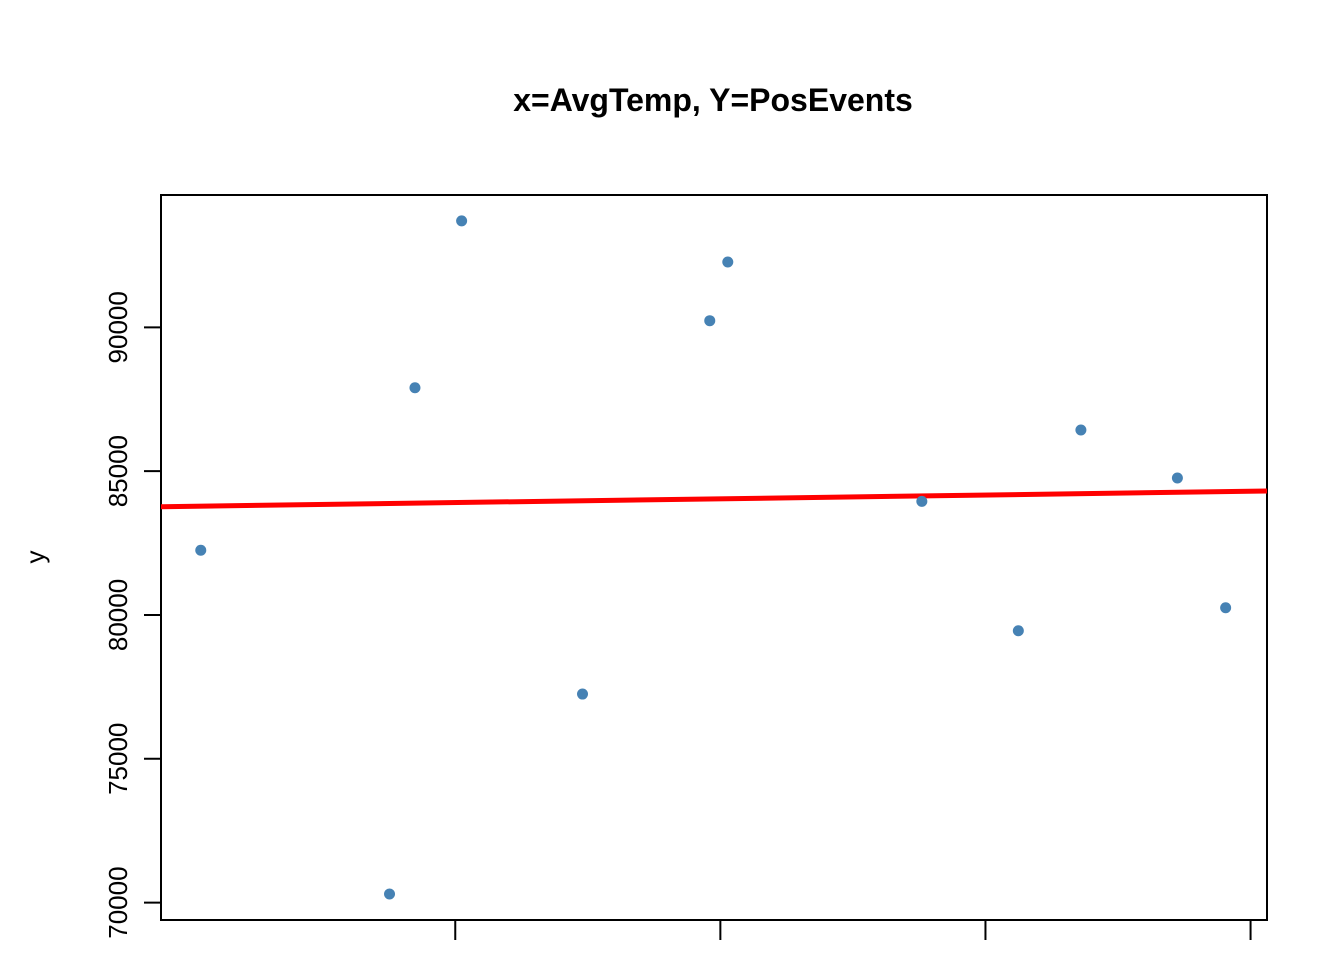 The image size is (1344, 960). What do you see at coordinates (118, 759) in the screenshot?
I see `y-tick-label: 75000` at bounding box center [118, 759].